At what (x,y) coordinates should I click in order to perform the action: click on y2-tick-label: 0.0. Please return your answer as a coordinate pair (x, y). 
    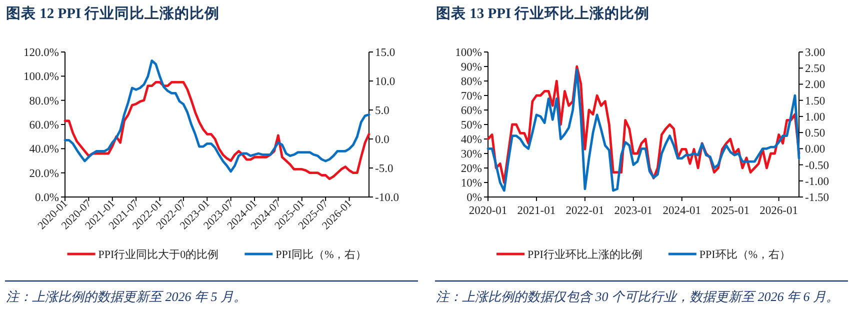
    Looking at the image, I should click on (382, 140).